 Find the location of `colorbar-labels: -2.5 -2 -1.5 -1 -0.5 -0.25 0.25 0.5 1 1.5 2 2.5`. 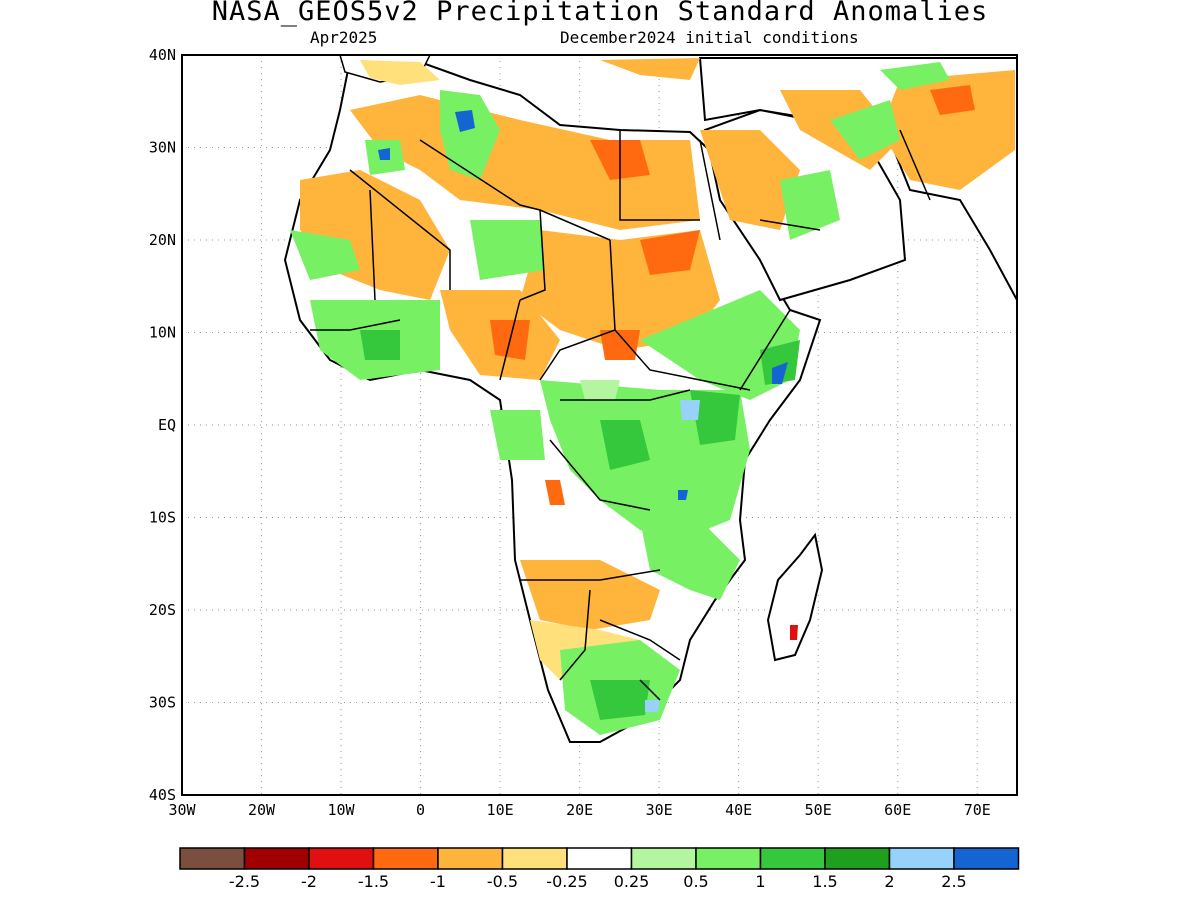

colorbar-labels: -2.5 -2 -1.5 -1 -0.5 -0.25 0.25 0.5 1 1.5 2 2.5 is located at coordinates (598, 881).